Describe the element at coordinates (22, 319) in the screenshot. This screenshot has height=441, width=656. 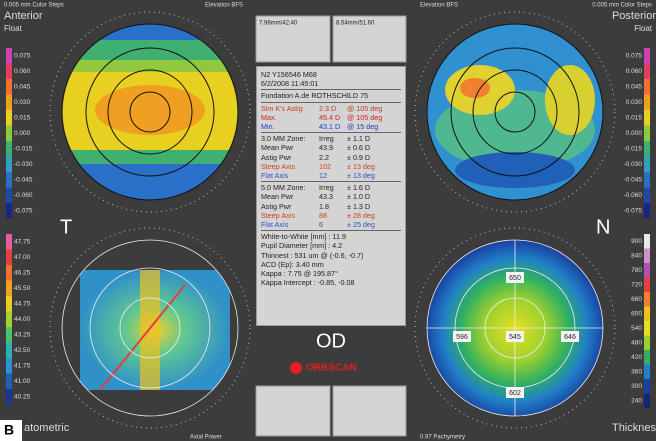
I see `scale-label: 44.00` at that location.